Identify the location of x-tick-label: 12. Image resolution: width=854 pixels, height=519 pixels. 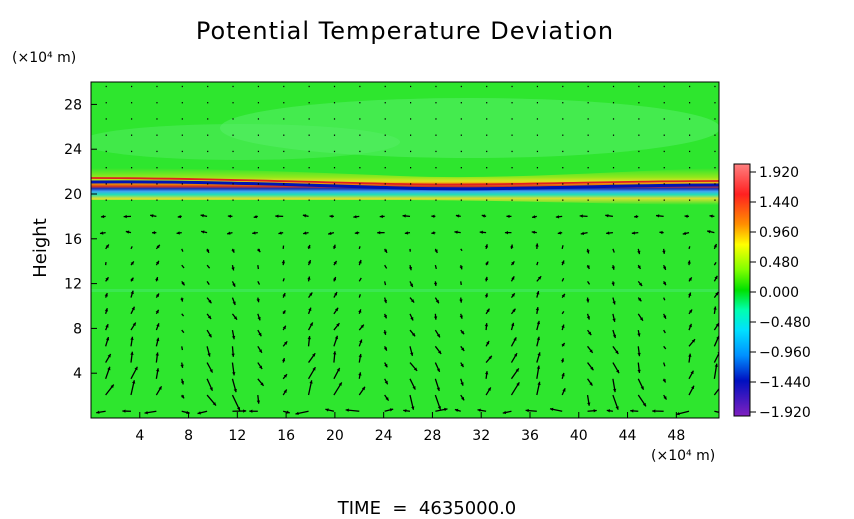
(237, 436).